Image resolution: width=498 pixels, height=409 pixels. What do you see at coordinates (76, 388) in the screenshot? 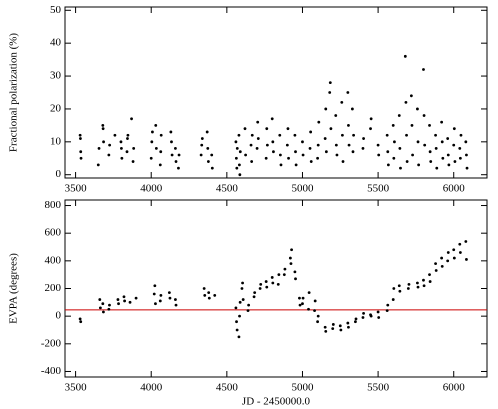
I see `x-tick-label: 3500` at bounding box center [76, 388].